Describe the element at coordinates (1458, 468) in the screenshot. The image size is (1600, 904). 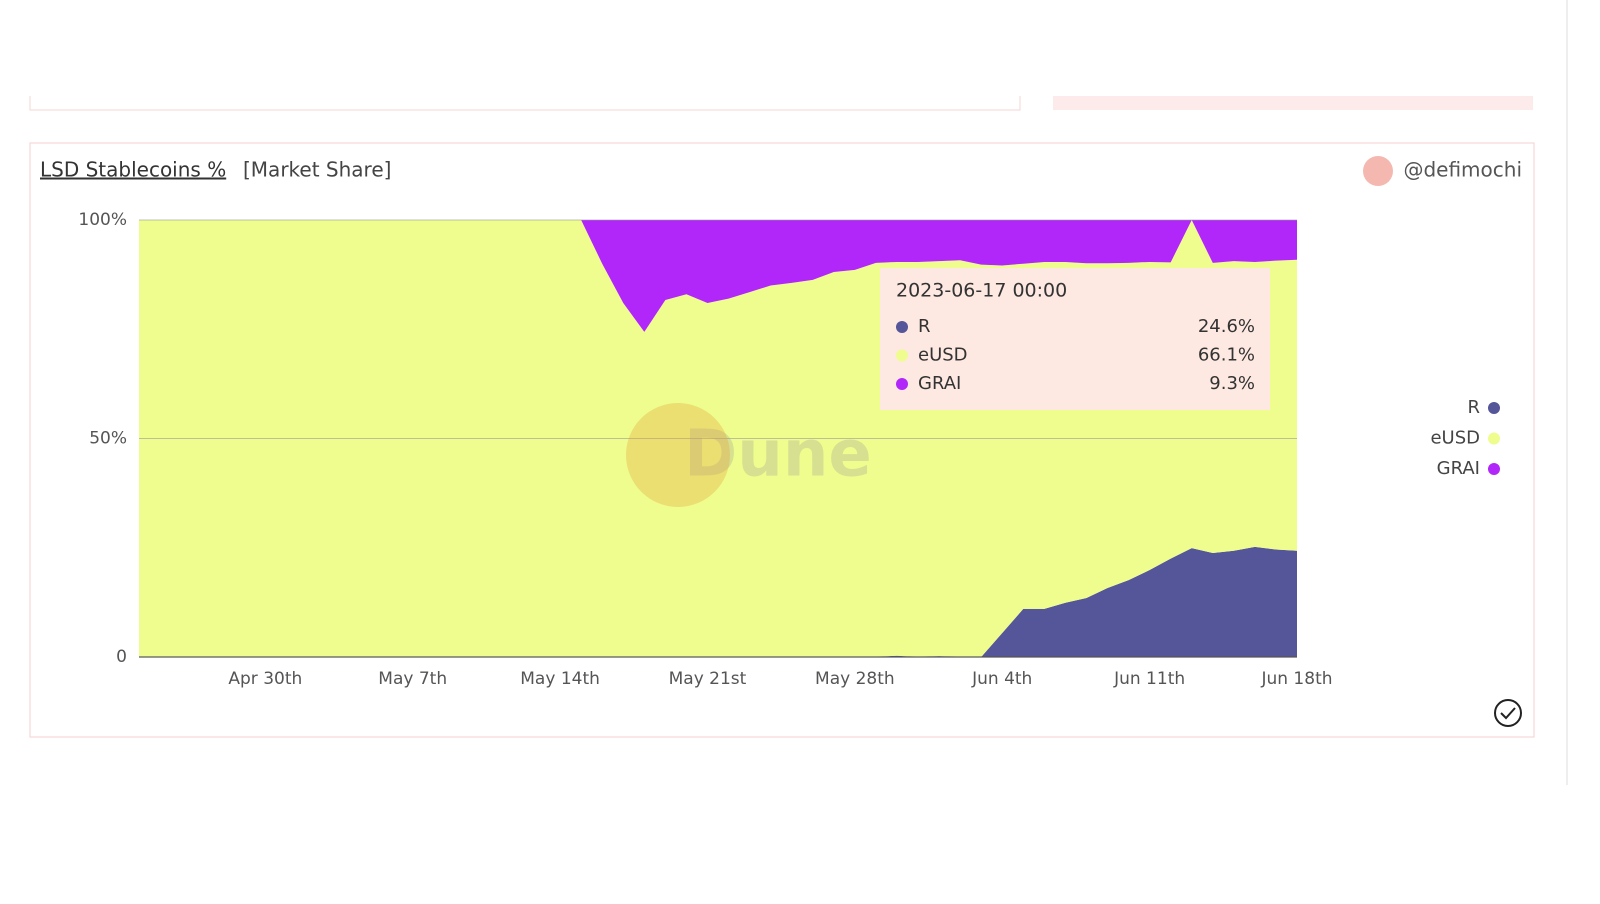
I see `legend-label: GRAI` at that location.